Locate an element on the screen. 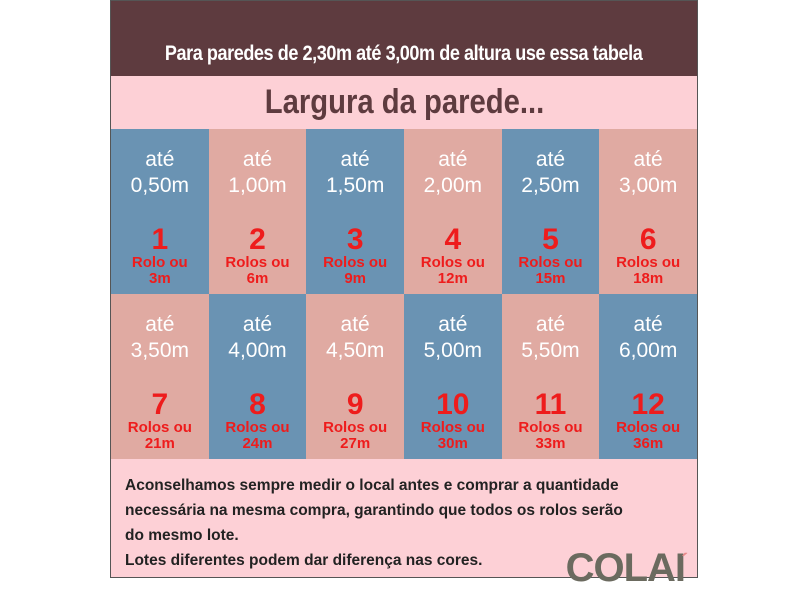 Image resolution: width=810 pixels, height=590 pixels. cell-width: 6,00m is located at coordinates (648, 350).